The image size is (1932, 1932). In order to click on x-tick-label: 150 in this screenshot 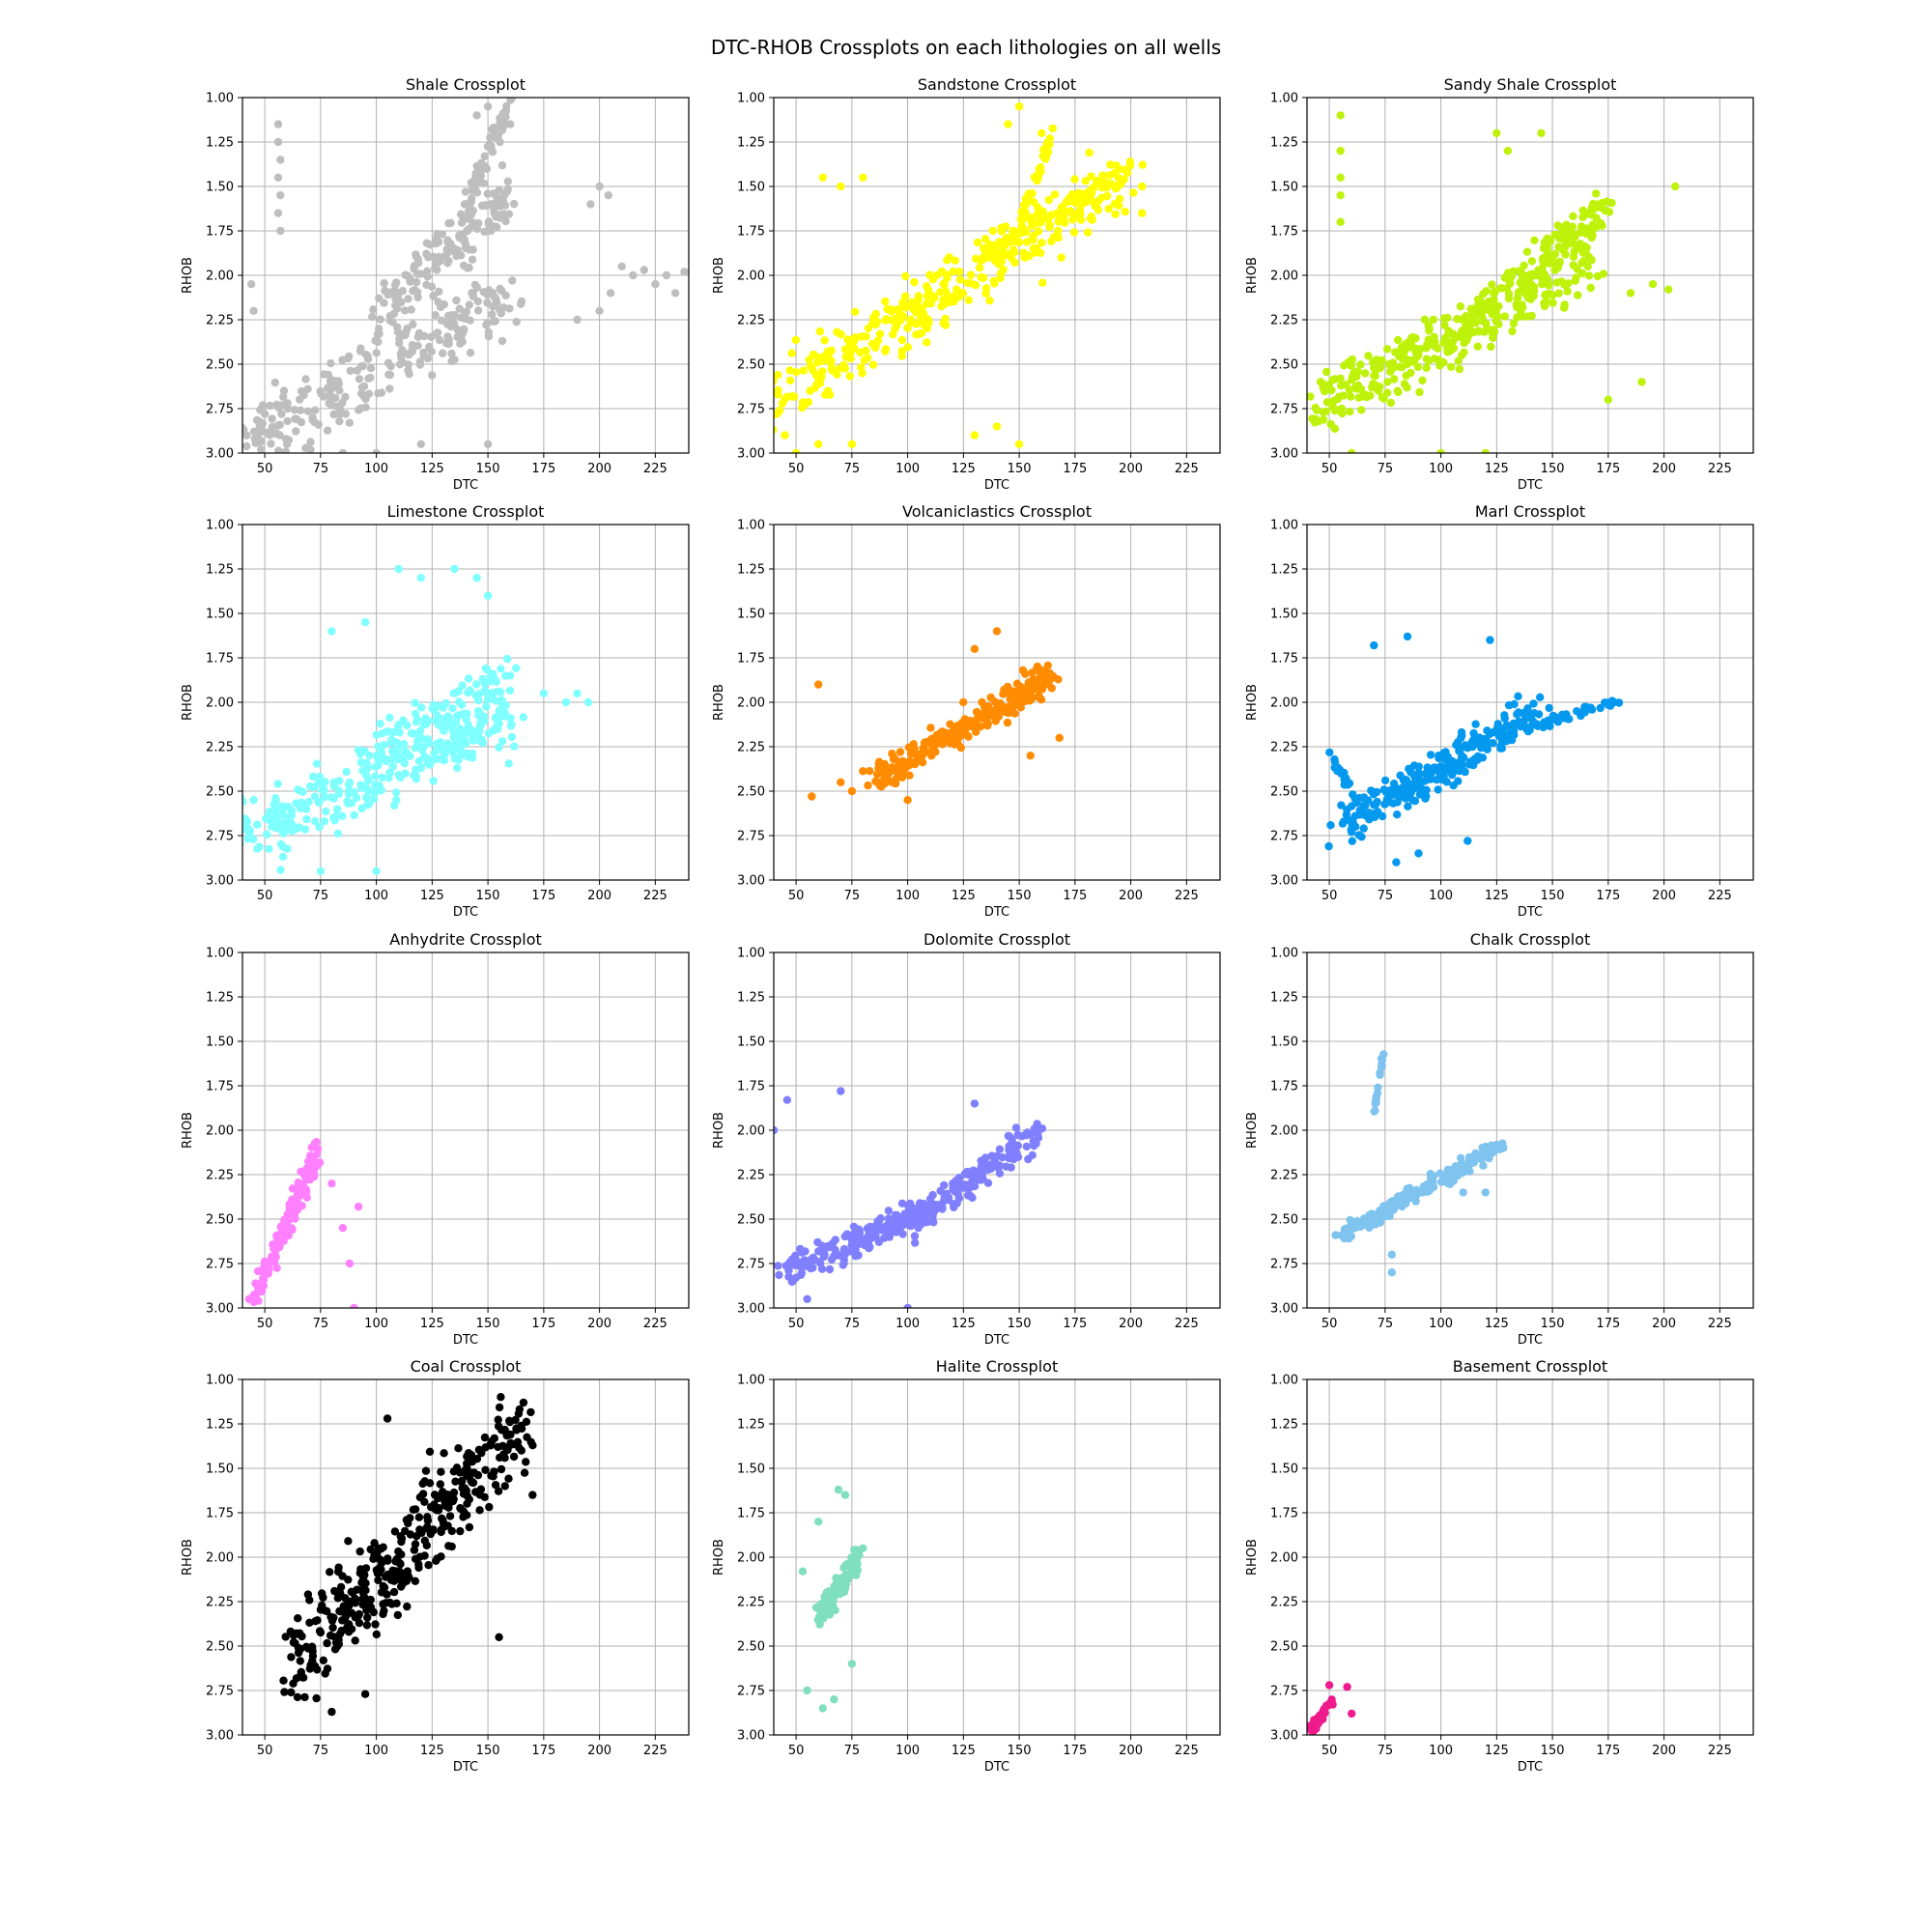, I will do `click(1020, 896)`.